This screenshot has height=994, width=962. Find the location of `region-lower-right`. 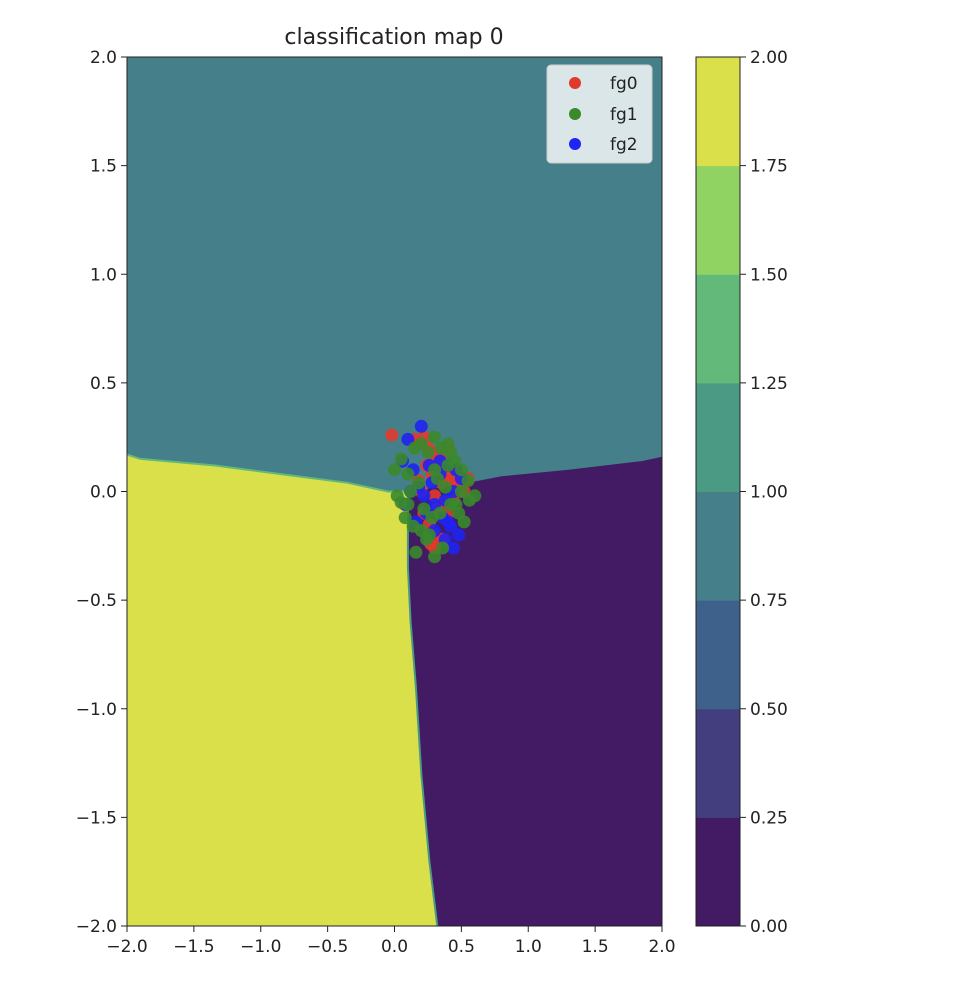

region-lower-right is located at coordinates (534, 691).